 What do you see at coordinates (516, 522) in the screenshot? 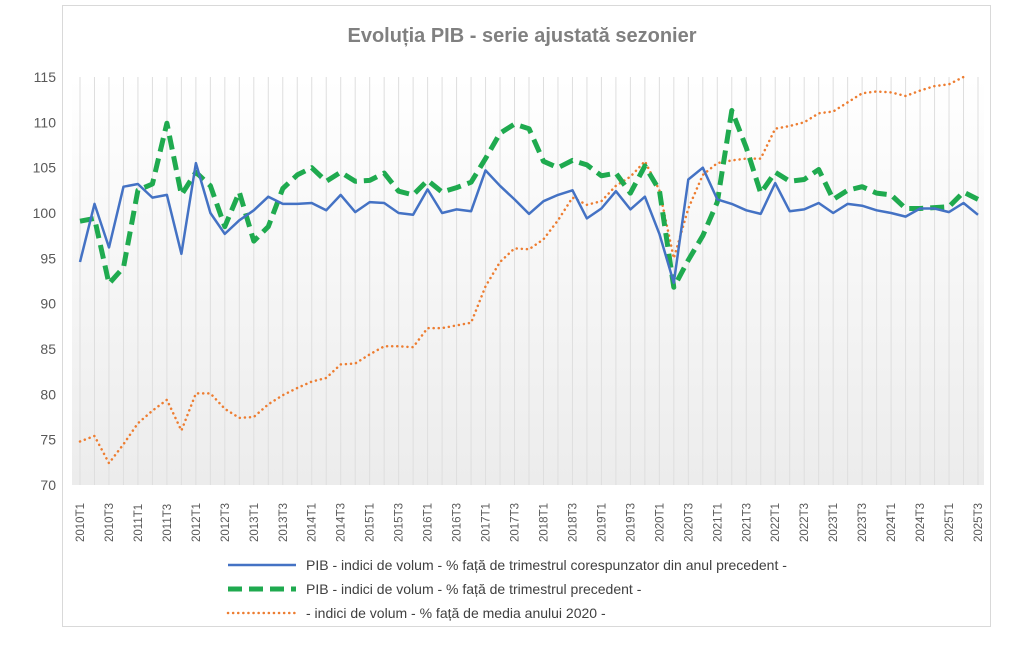
I see `x-tick-label: 2017T3` at bounding box center [516, 522].